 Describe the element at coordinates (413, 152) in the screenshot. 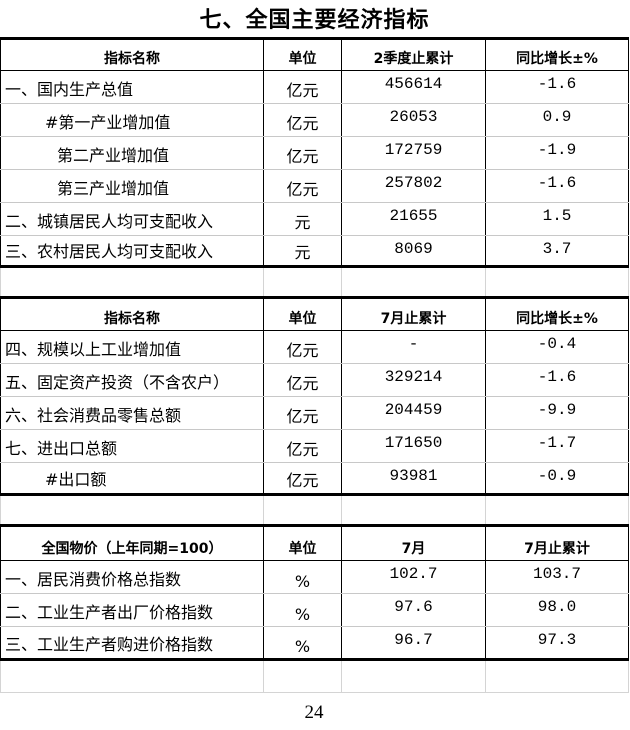

I see `indicator-value: 172759` at that location.